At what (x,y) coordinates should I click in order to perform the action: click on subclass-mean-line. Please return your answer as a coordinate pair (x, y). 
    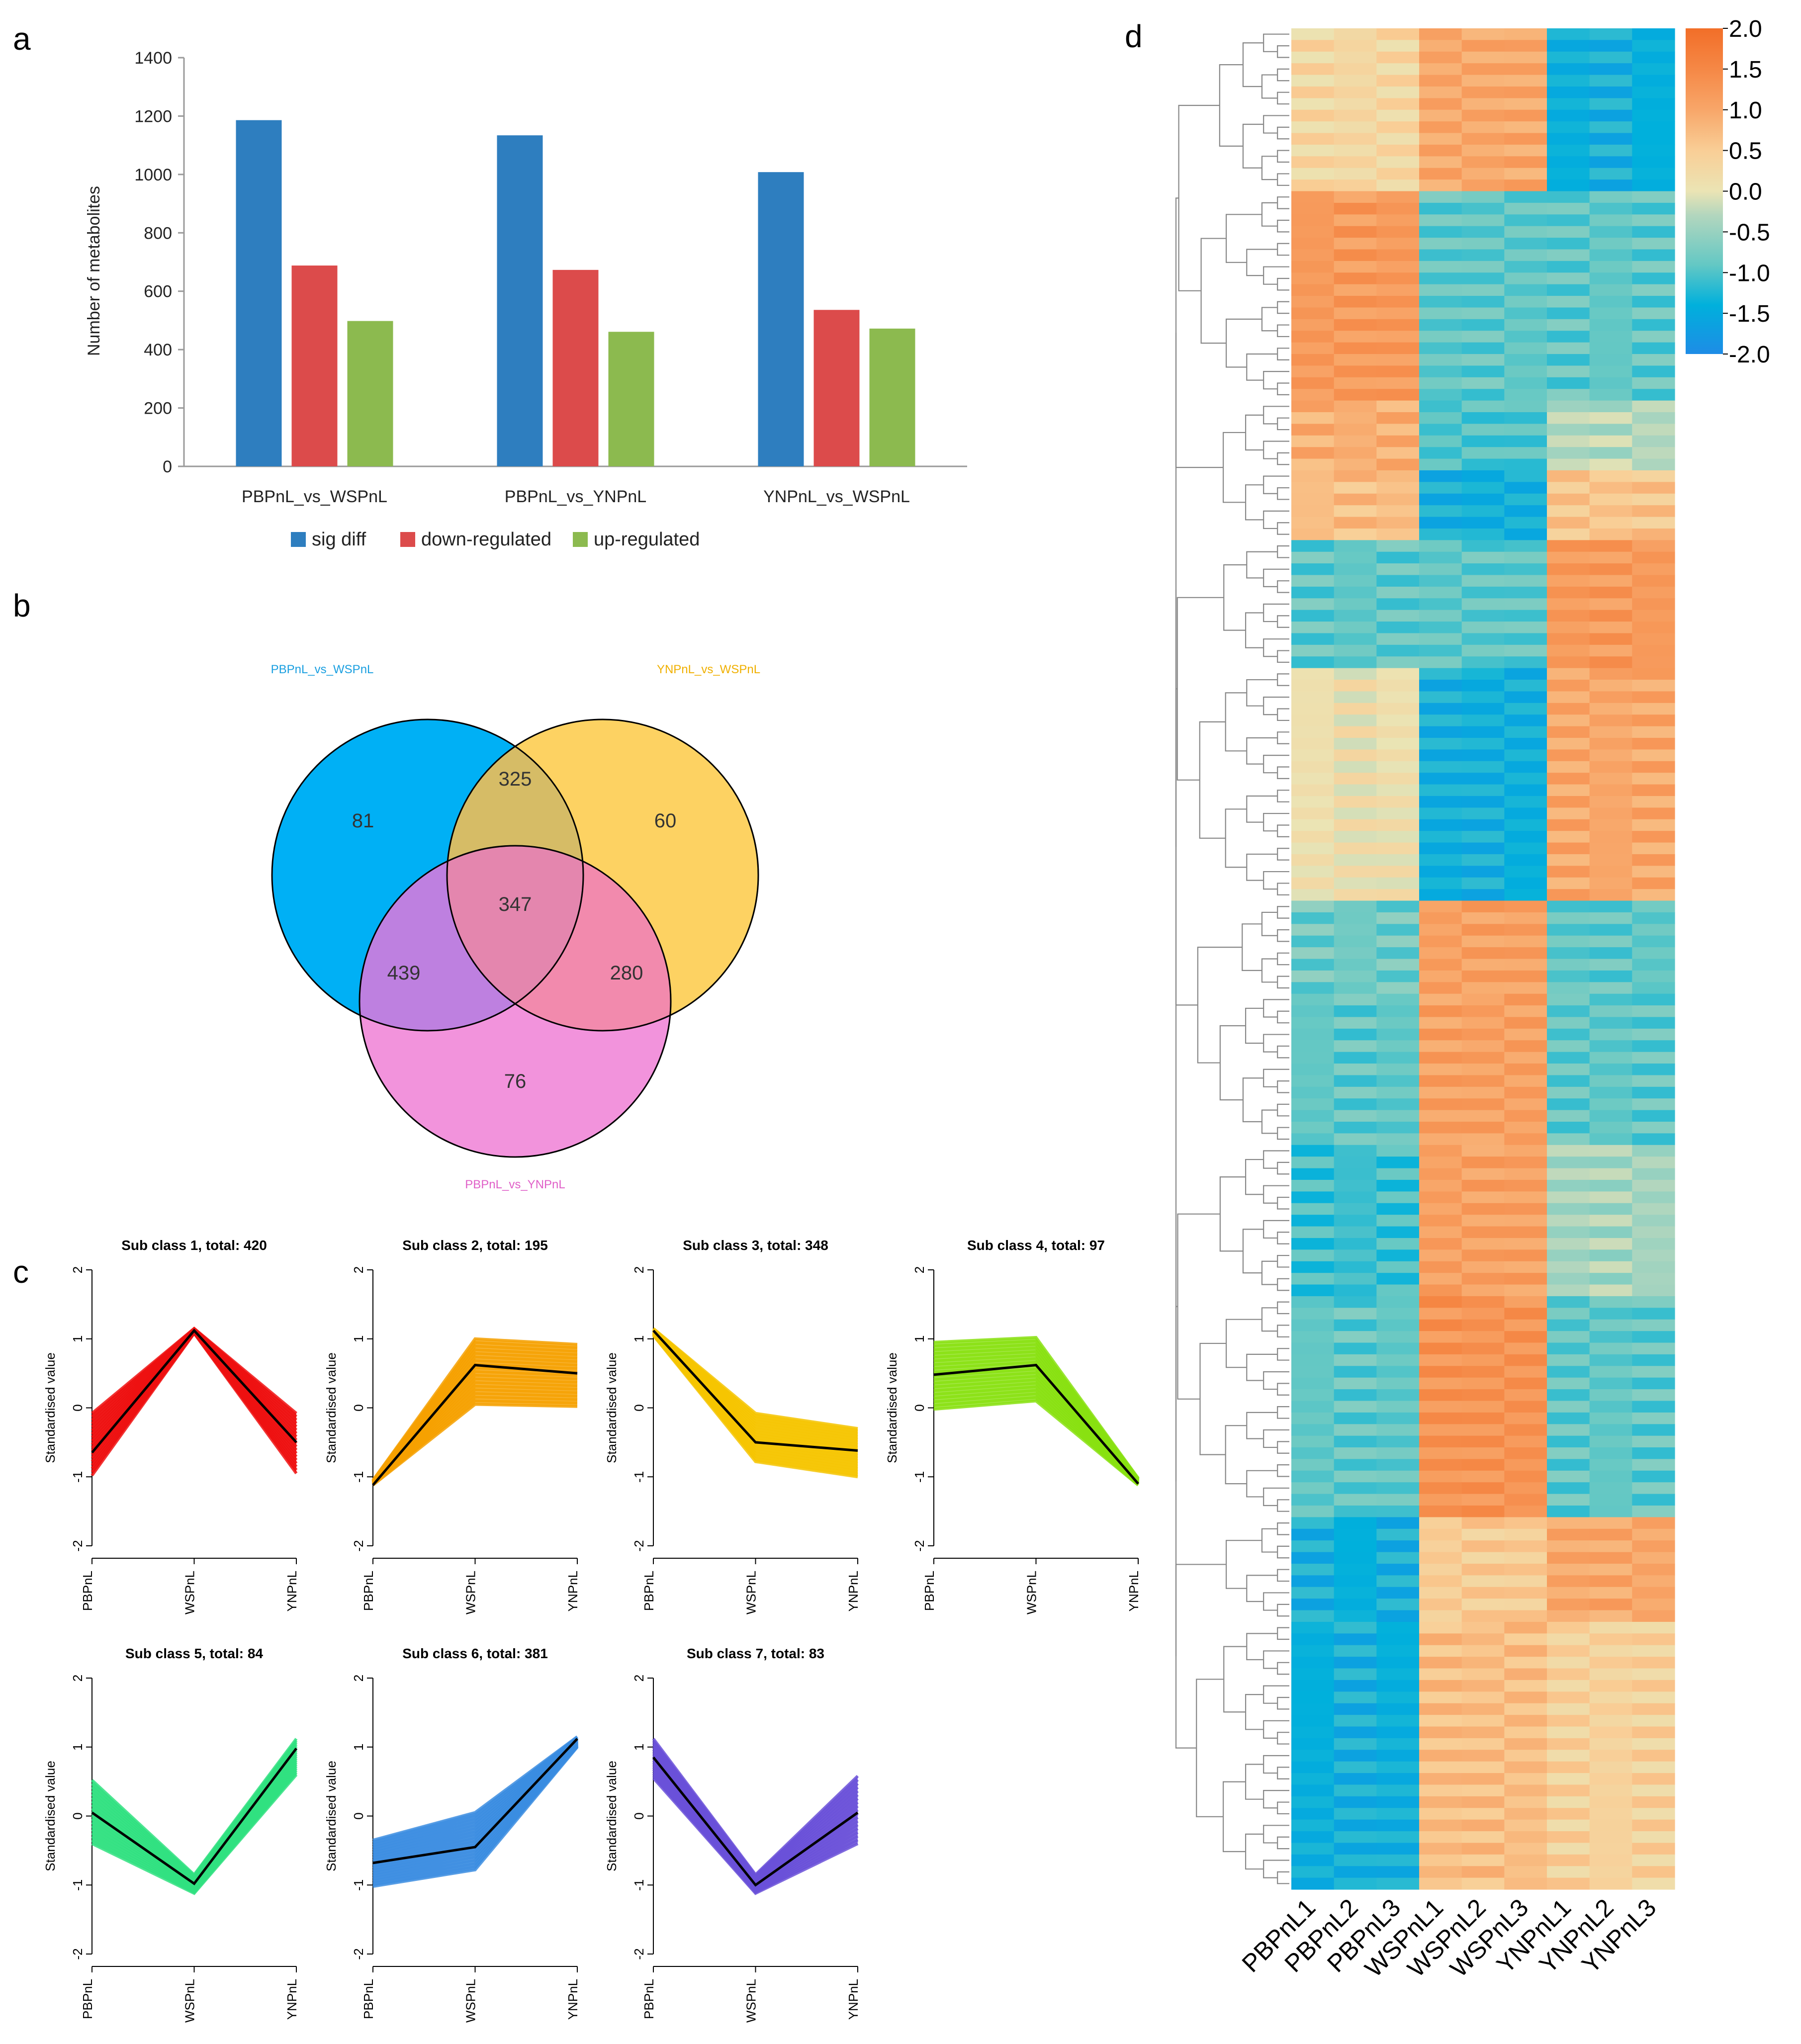
    Looking at the image, I should click on (756, 1822).